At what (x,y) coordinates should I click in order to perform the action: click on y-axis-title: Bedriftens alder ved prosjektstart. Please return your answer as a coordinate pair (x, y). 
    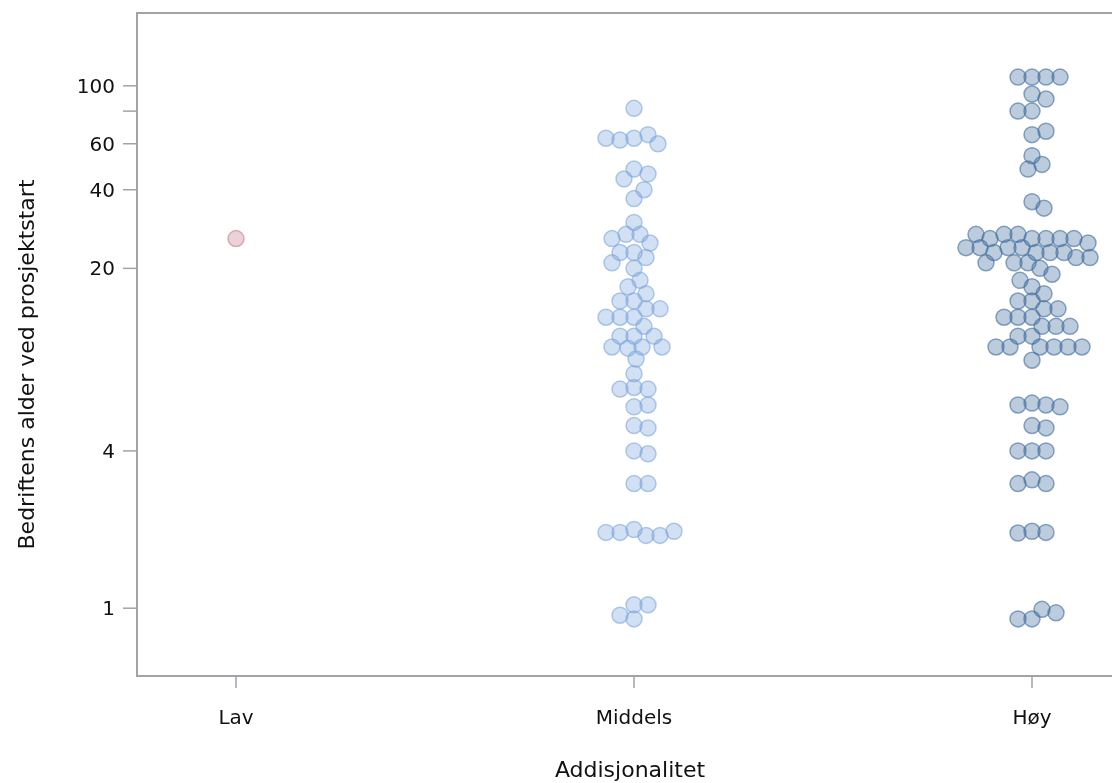
    Looking at the image, I should click on (26, 364).